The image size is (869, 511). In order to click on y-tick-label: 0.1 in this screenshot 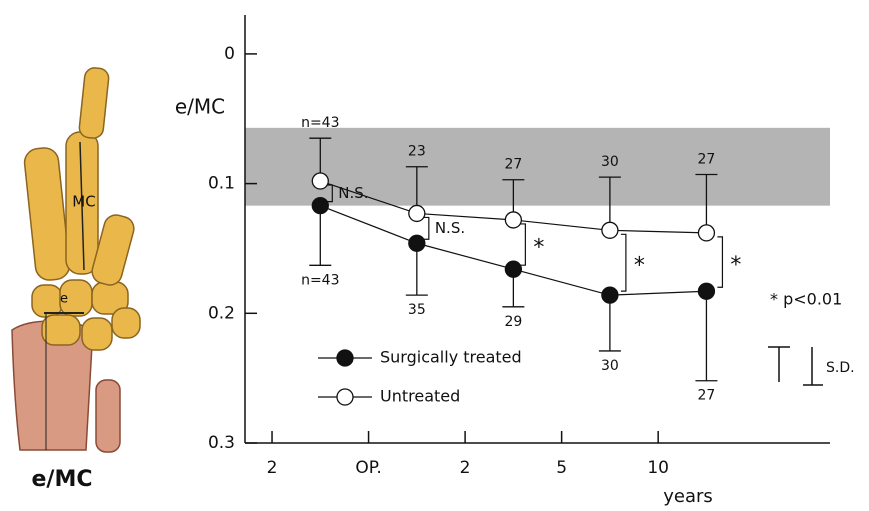, I will do `click(221, 184)`.